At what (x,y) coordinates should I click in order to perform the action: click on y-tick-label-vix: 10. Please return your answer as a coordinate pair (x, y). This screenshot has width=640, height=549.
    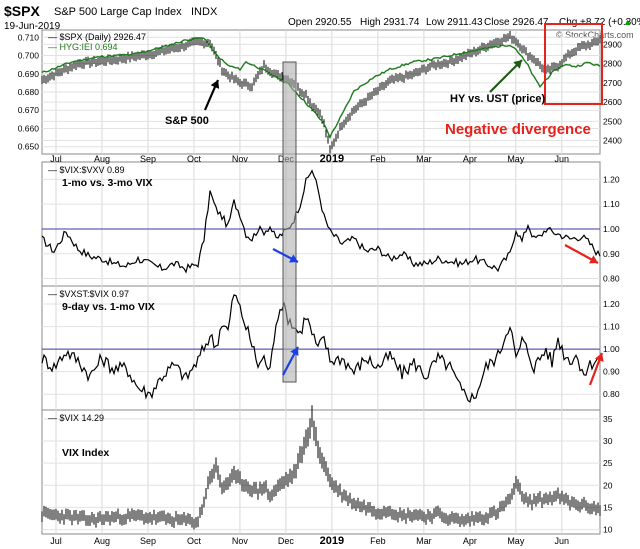
    Looking at the image, I should click on (608, 530).